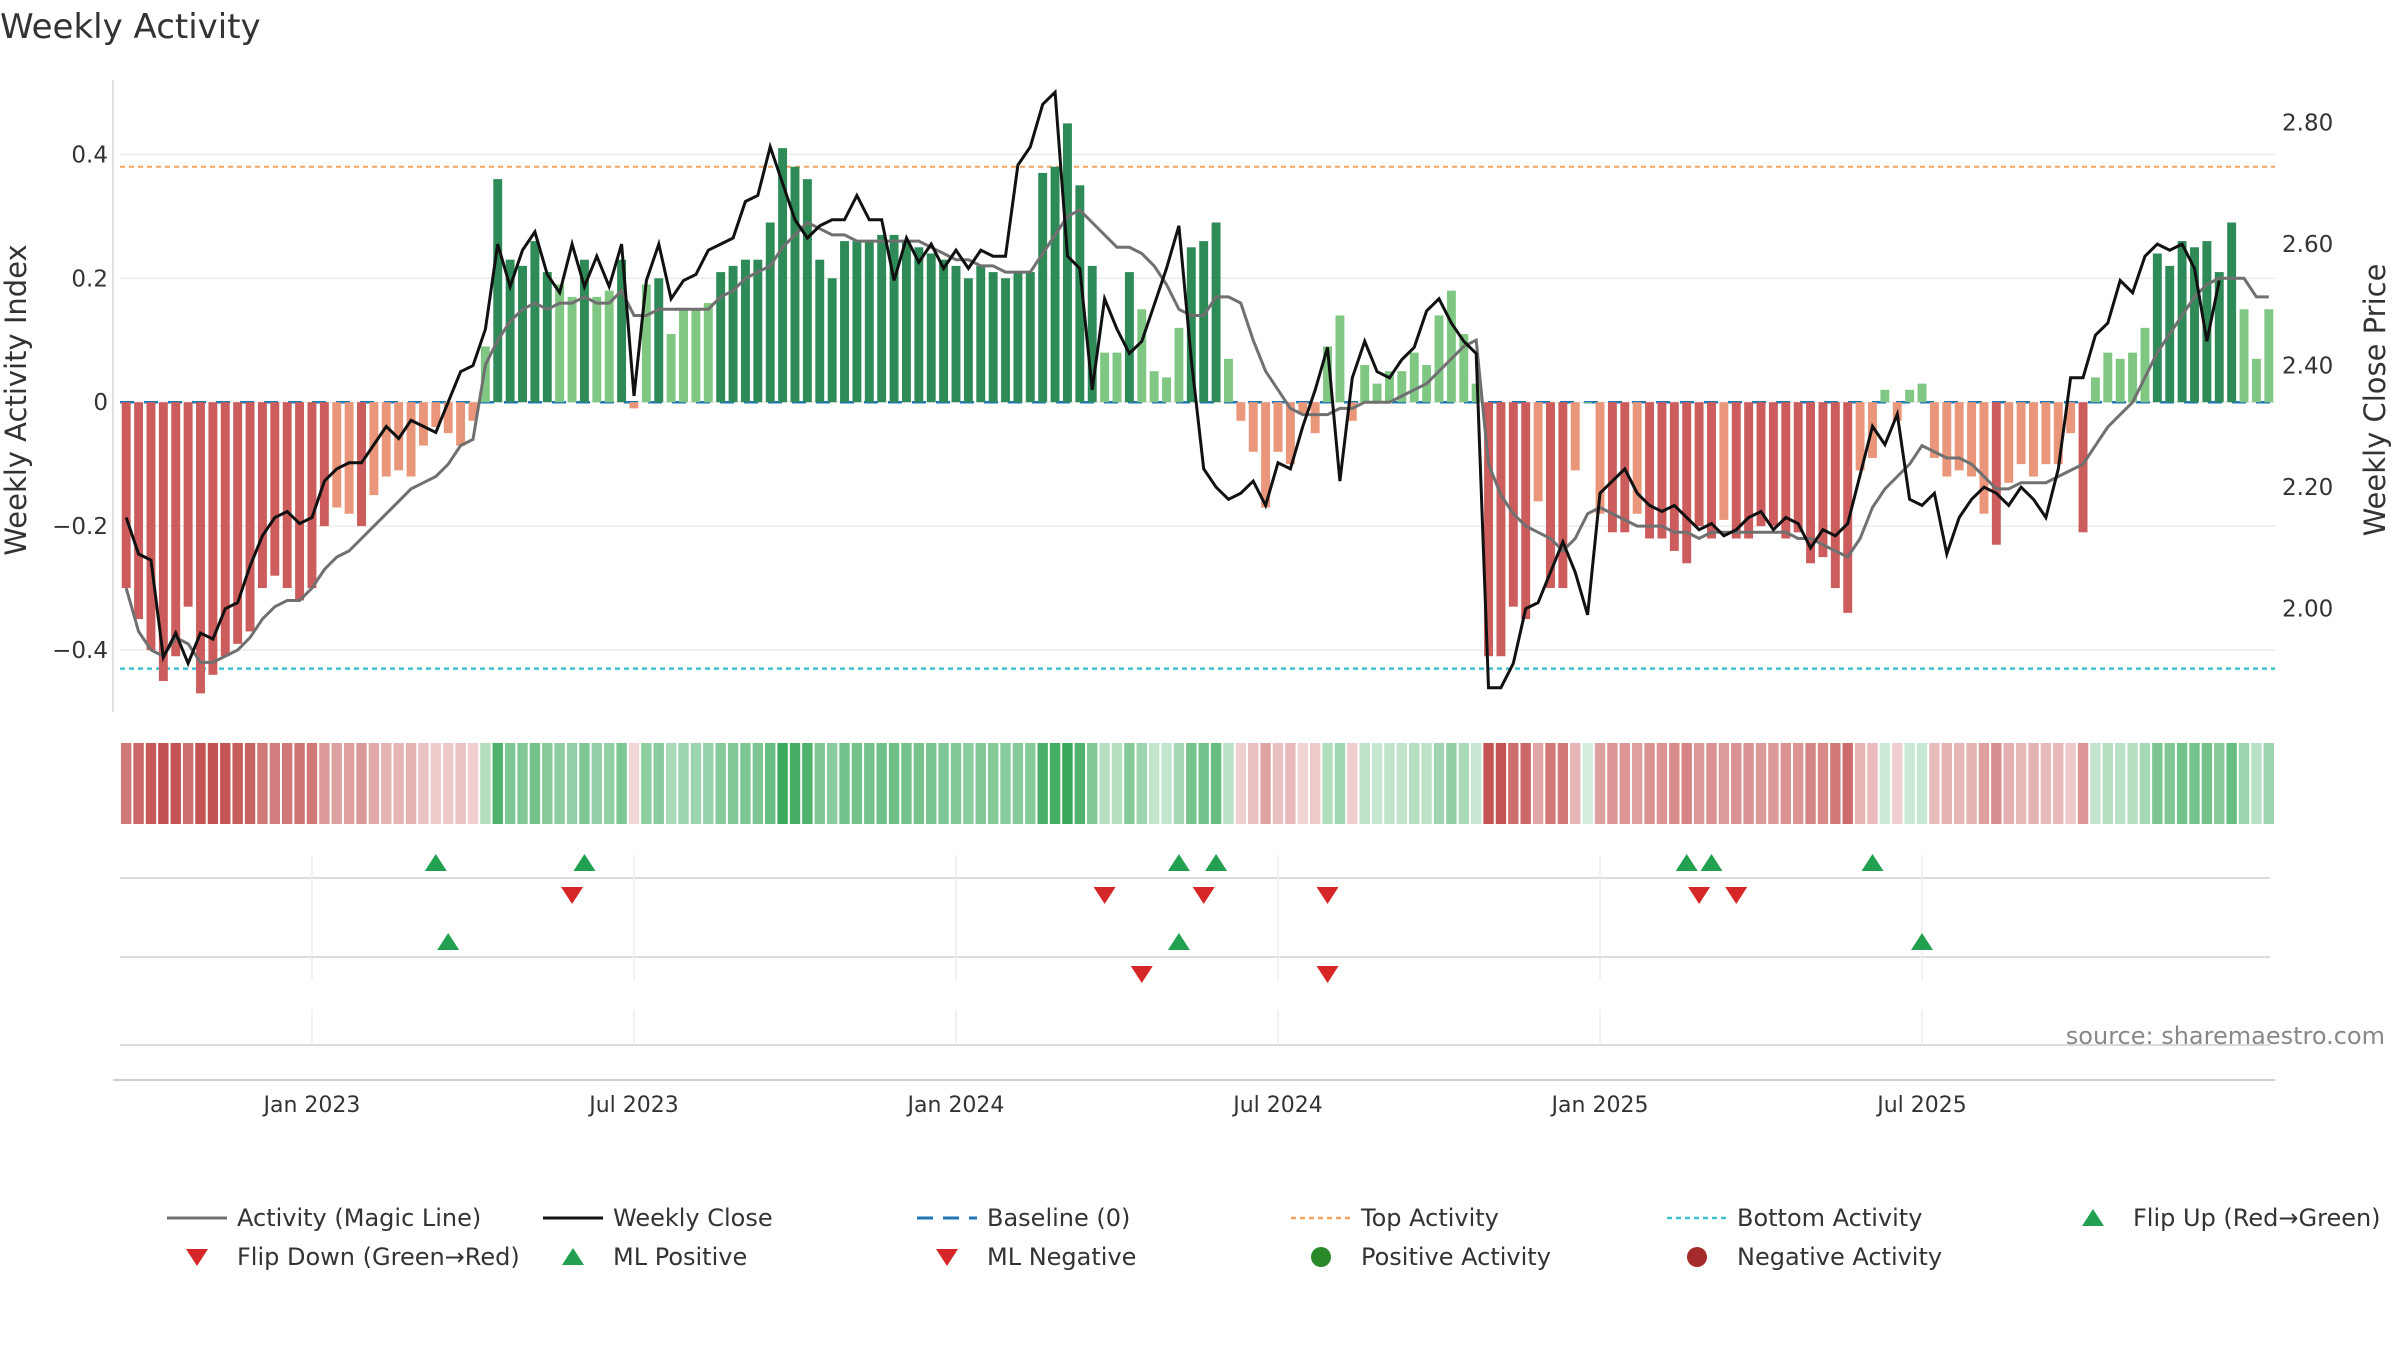 The height and width of the screenshot is (1350, 2400). What do you see at coordinates (1203, 895) in the screenshot?
I see `flip-down-marker` at bounding box center [1203, 895].